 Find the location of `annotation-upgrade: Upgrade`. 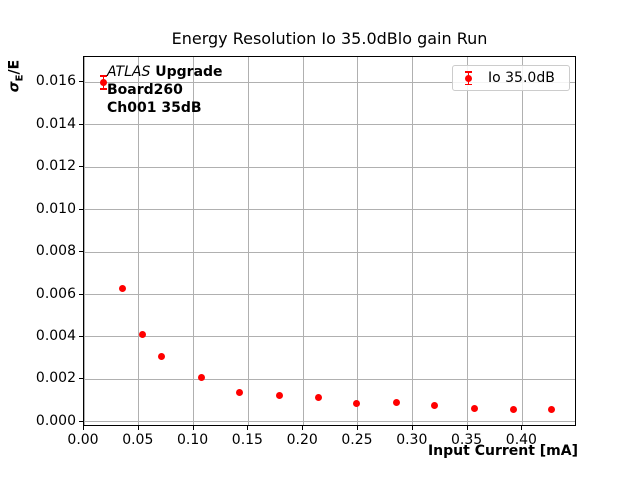

annotation-upgrade: Upgrade is located at coordinates (189, 72).